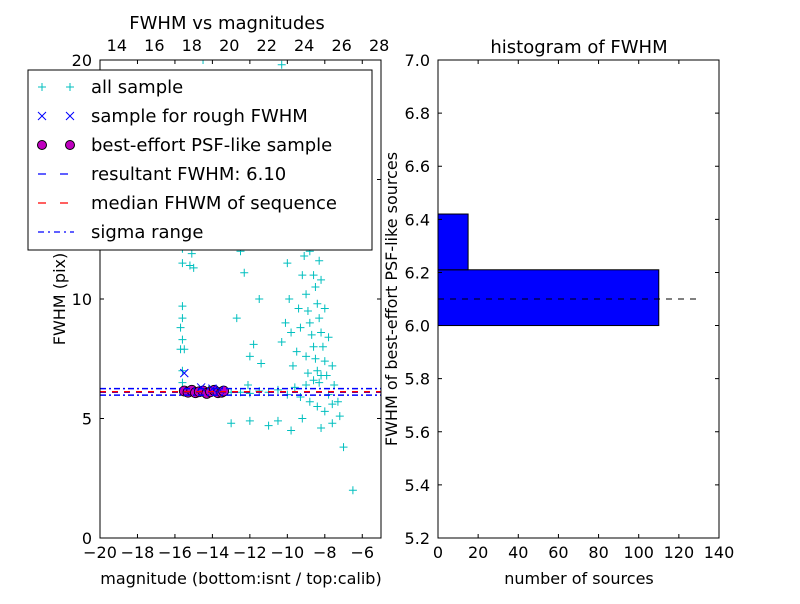 Image resolution: width=800 pixels, height=604 pixels. Describe the element at coordinates (719, 552) in the screenshot. I see `x-tick-label: 140` at that location.